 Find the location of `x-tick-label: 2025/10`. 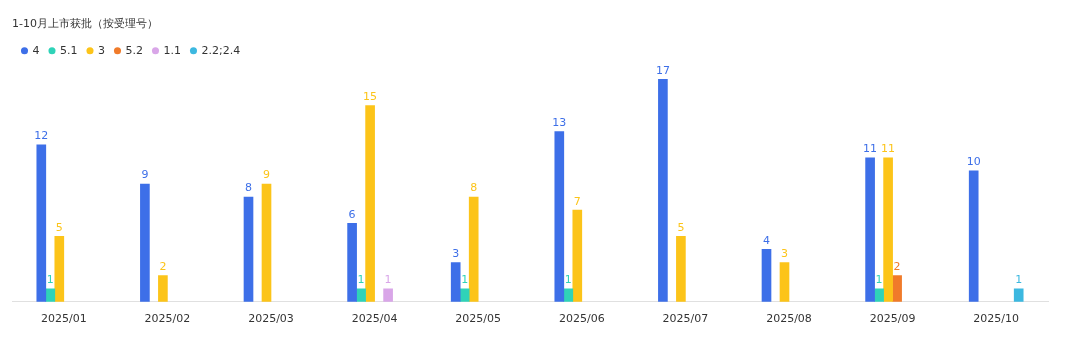

x-tick-label: 2025/10 is located at coordinates (996, 319).